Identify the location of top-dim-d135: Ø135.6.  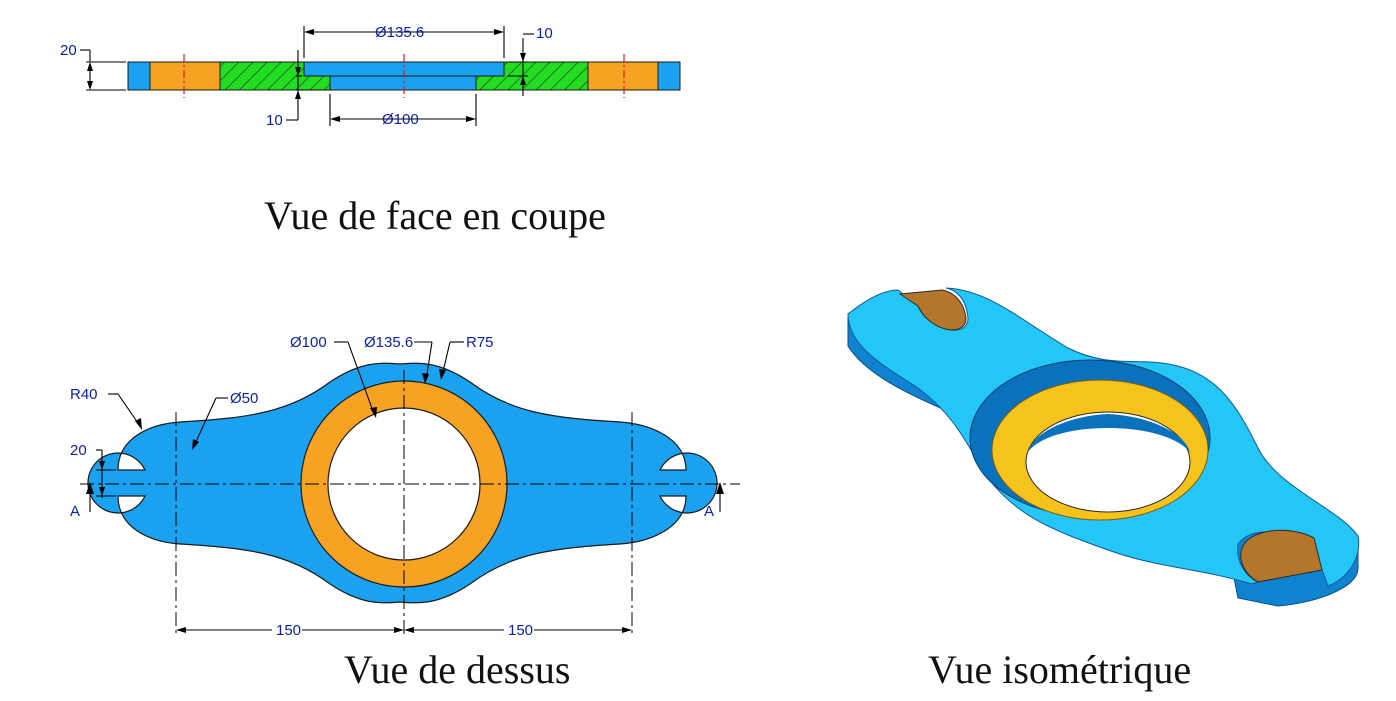
(388, 342).